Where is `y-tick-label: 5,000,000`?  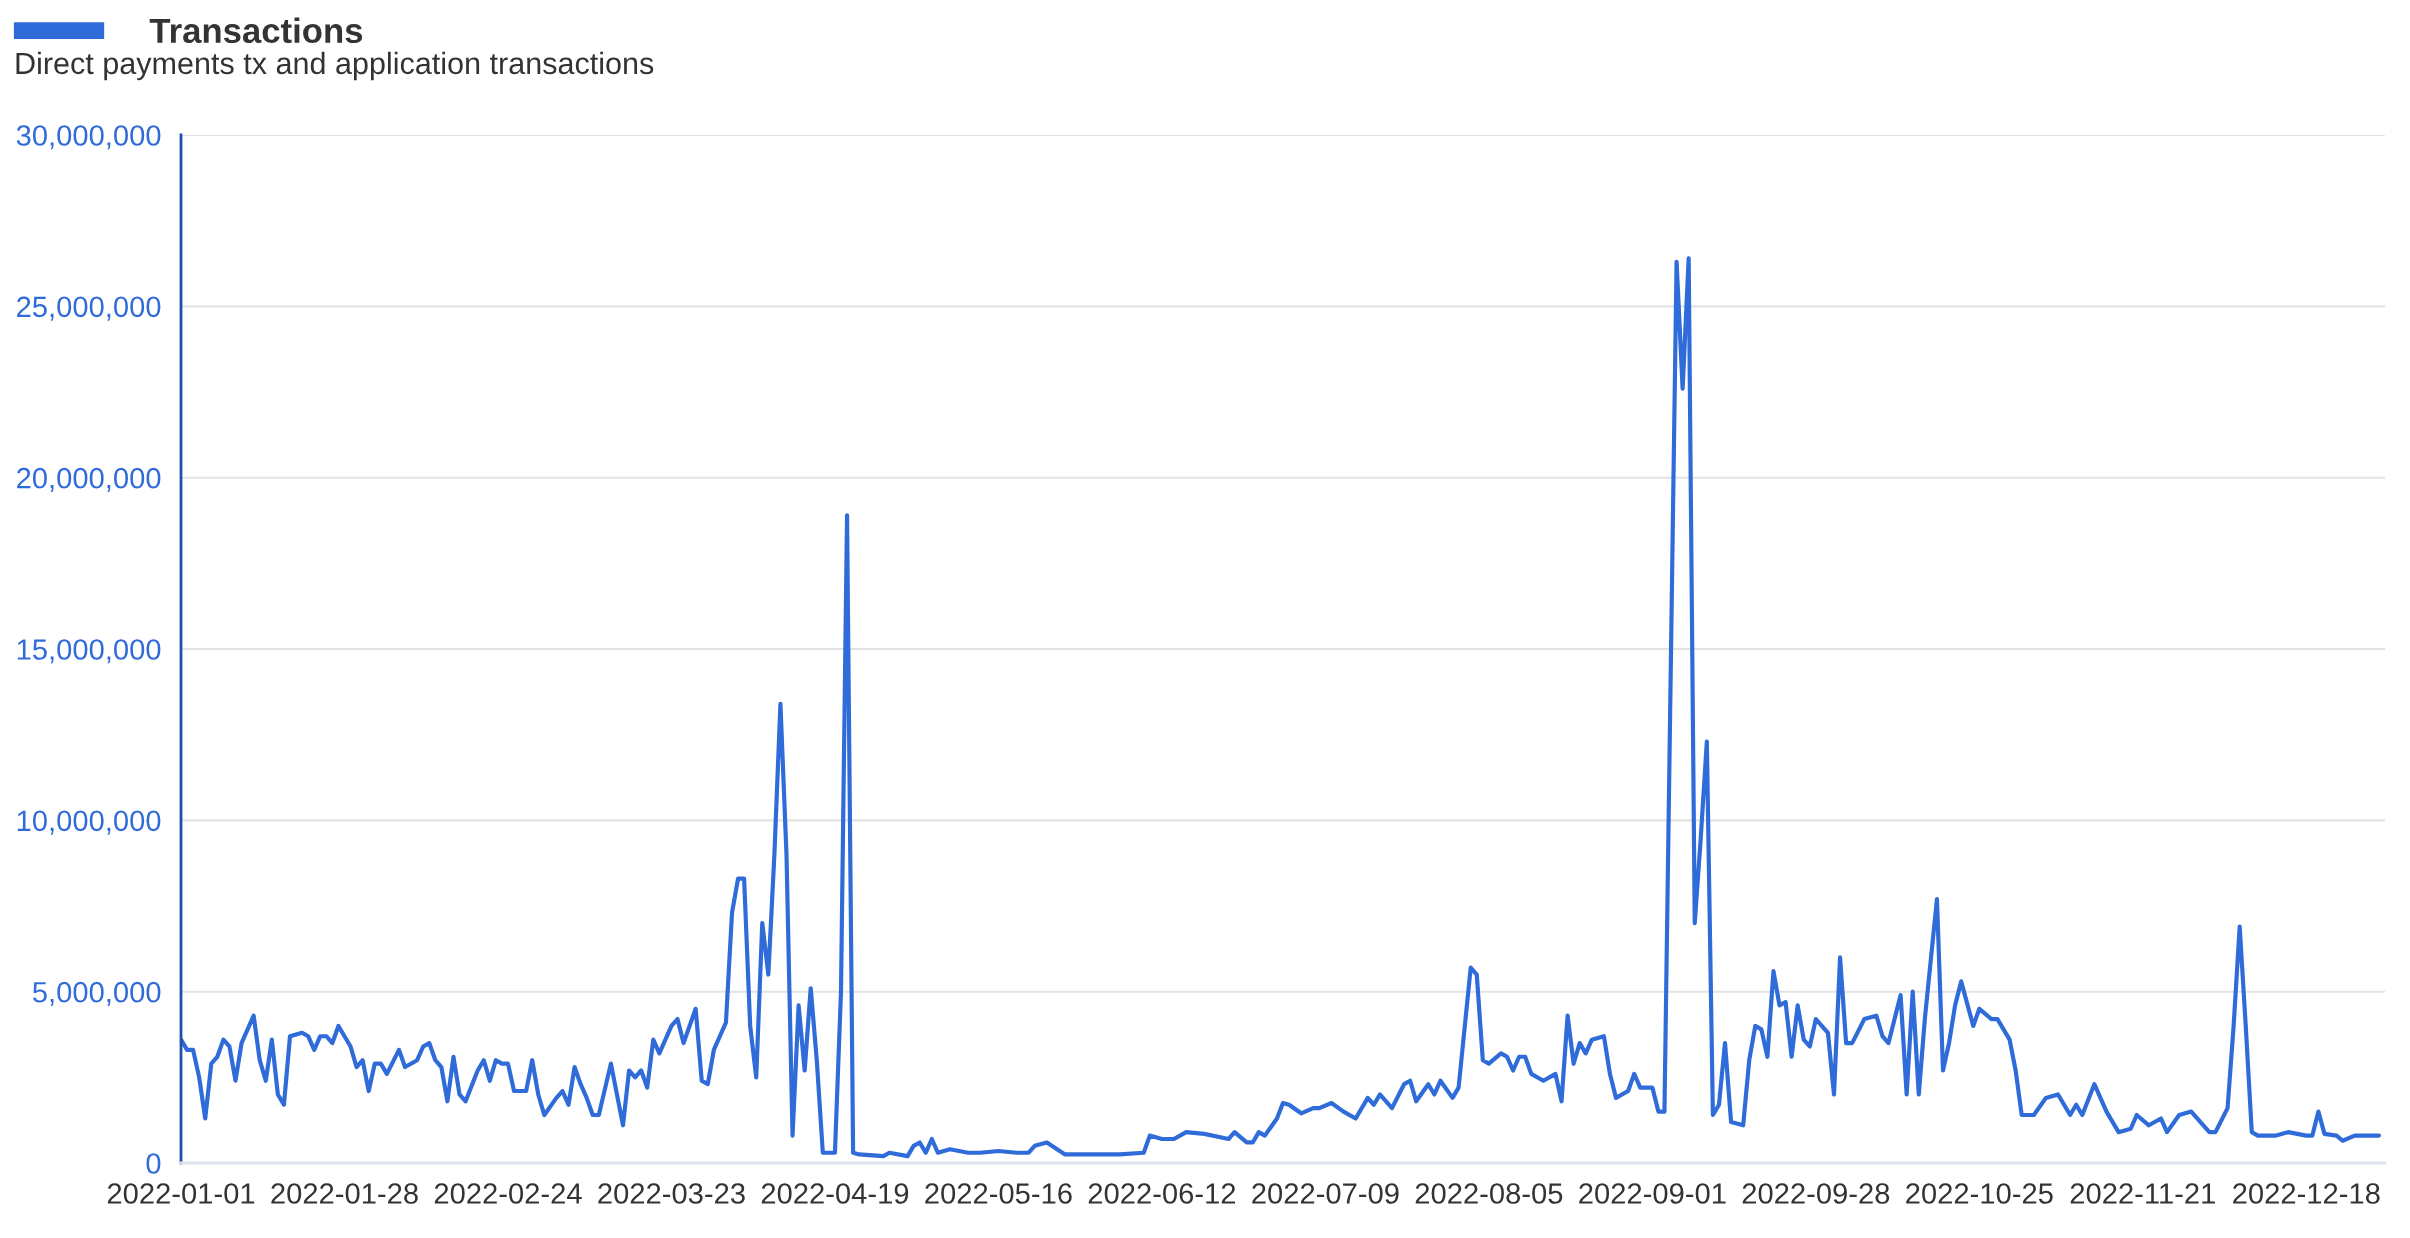 y-tick-label: 5,000,000 is located at coordinates (96, 993).